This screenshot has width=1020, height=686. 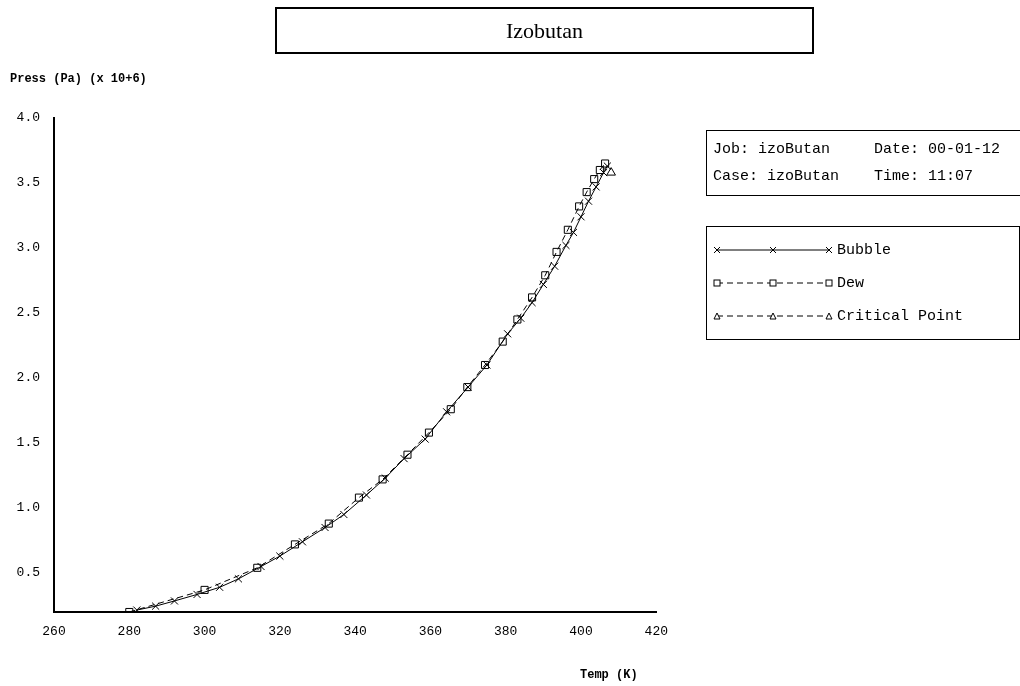 I want to click on text: Job: izoButan, so click(x=772, y=149).